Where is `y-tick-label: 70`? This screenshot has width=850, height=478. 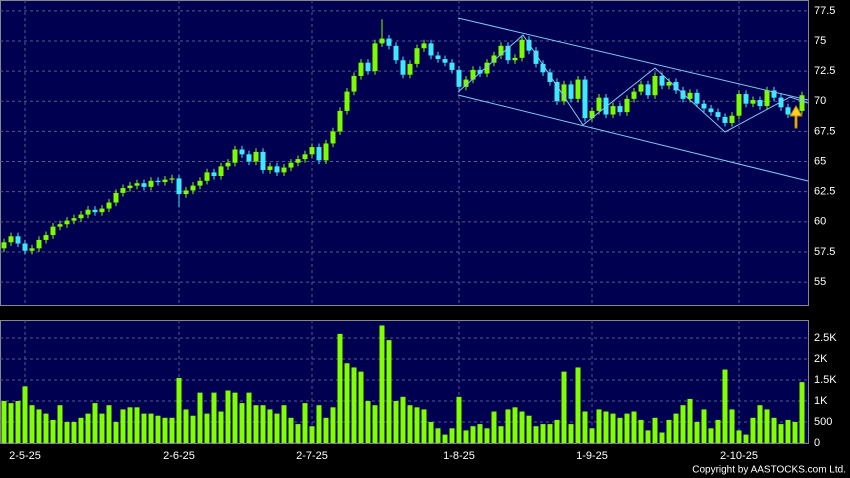
y-tick-label: 70 is located at coordinates (820, 101).